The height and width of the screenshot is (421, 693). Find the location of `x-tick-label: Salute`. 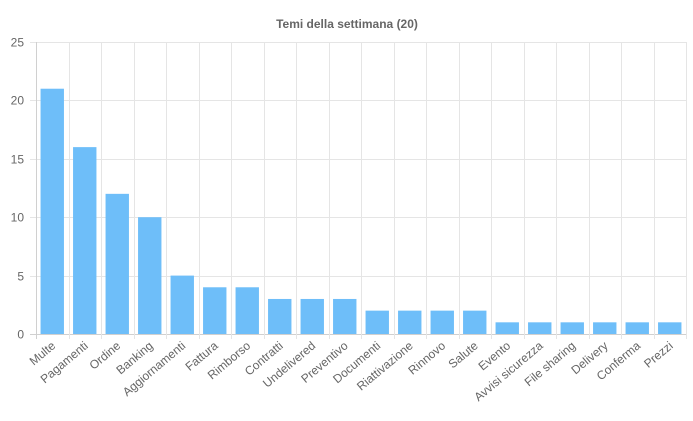

x-tick-label: Salute is located at coordinates (463, 354).